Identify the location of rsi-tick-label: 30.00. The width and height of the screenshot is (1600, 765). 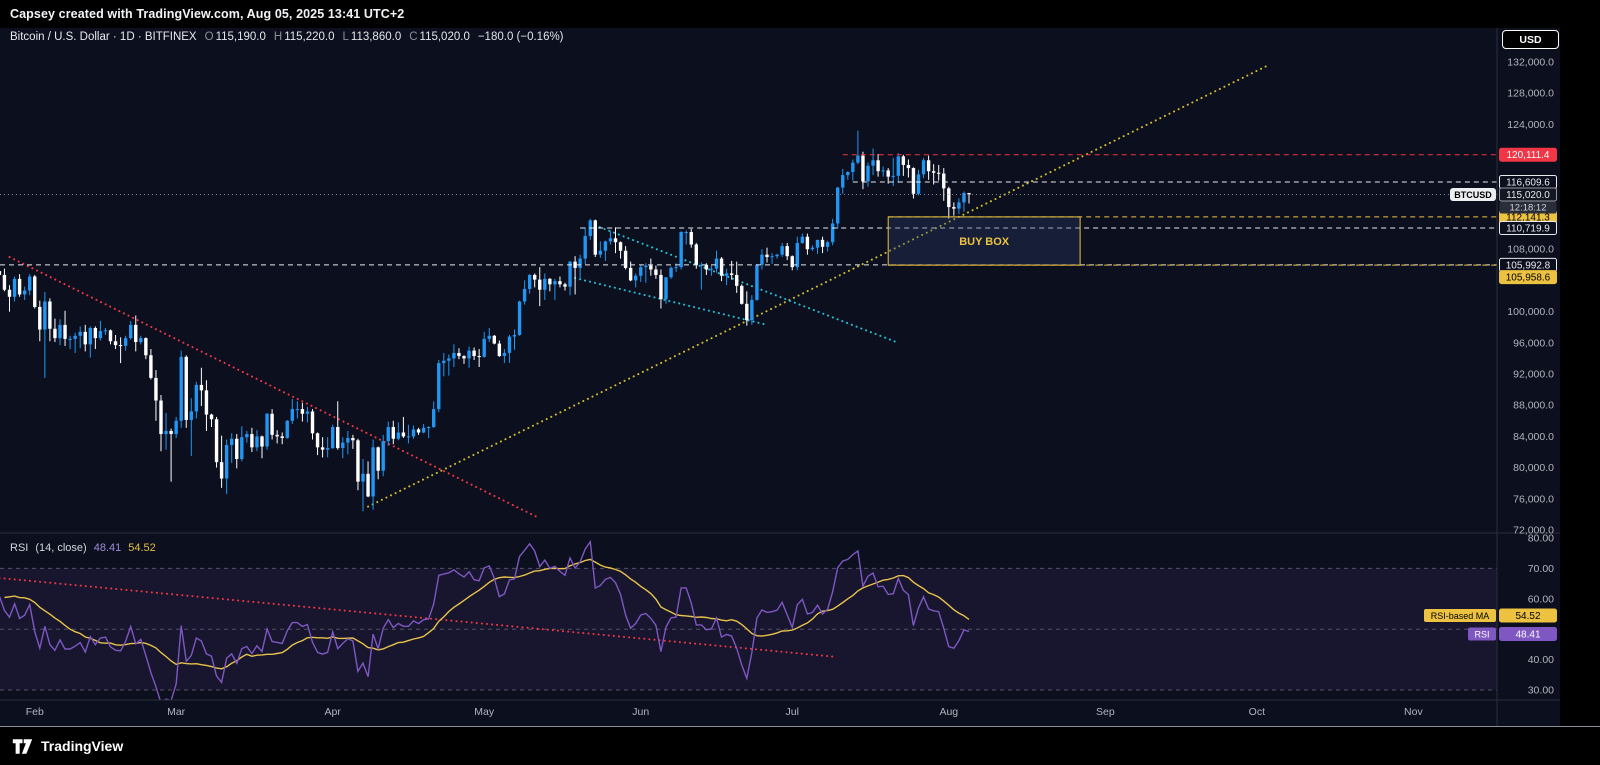
(1541, 691).